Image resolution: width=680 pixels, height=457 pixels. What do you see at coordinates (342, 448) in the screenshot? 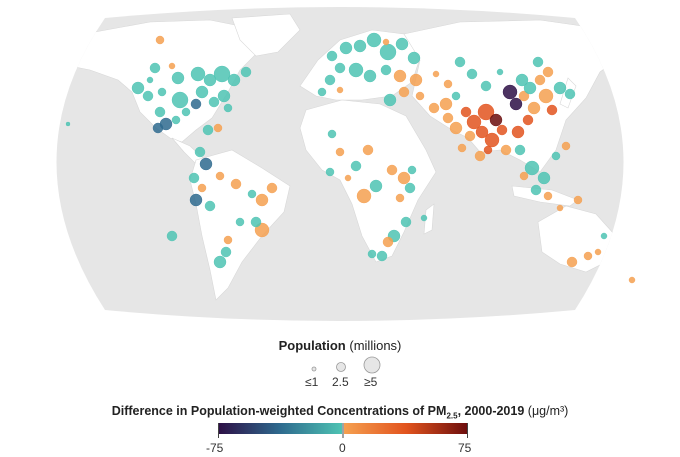
I see `colorbar-tick-label-zero: 0` at bounding box center [342, 448].